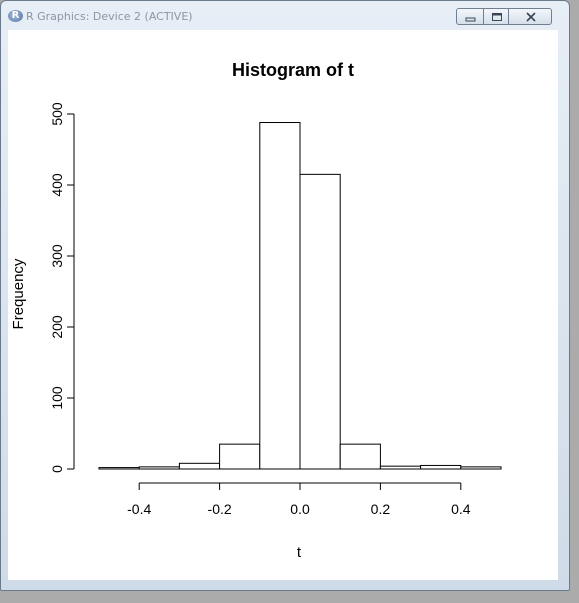 This screenshot has height=603, width=579. What do you see at coordinates (299, 552) in the screenshot?
I see `x-axis-label: t` at bounding box center [299, 552].